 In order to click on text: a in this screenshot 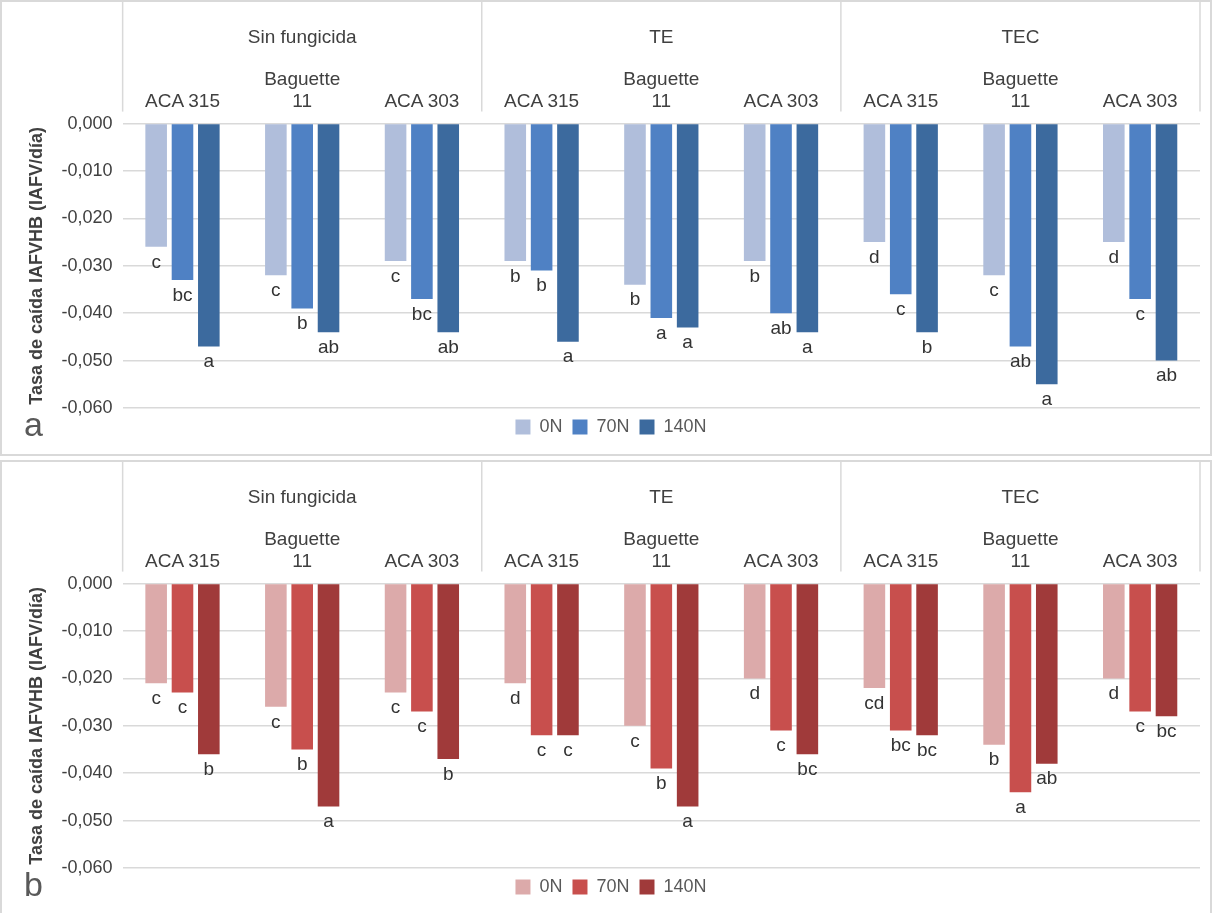, I will do `click(33, 424)`.